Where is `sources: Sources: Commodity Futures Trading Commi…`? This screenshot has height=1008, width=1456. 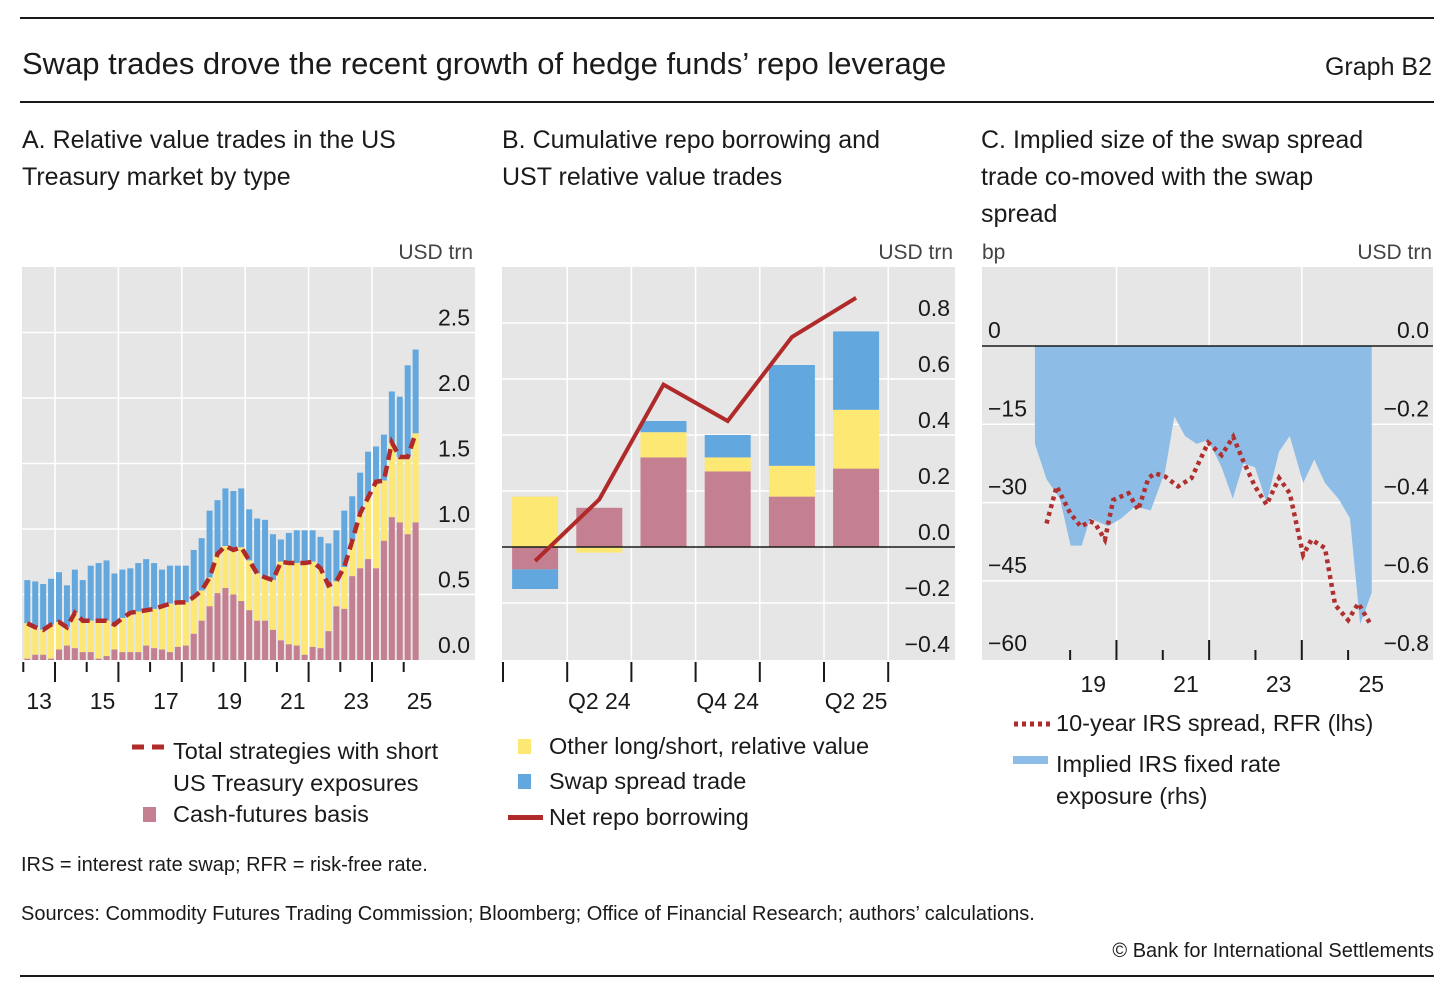
sources: Sources: Commodity Futures Trading Commi… is located at coordinates (528, 914).